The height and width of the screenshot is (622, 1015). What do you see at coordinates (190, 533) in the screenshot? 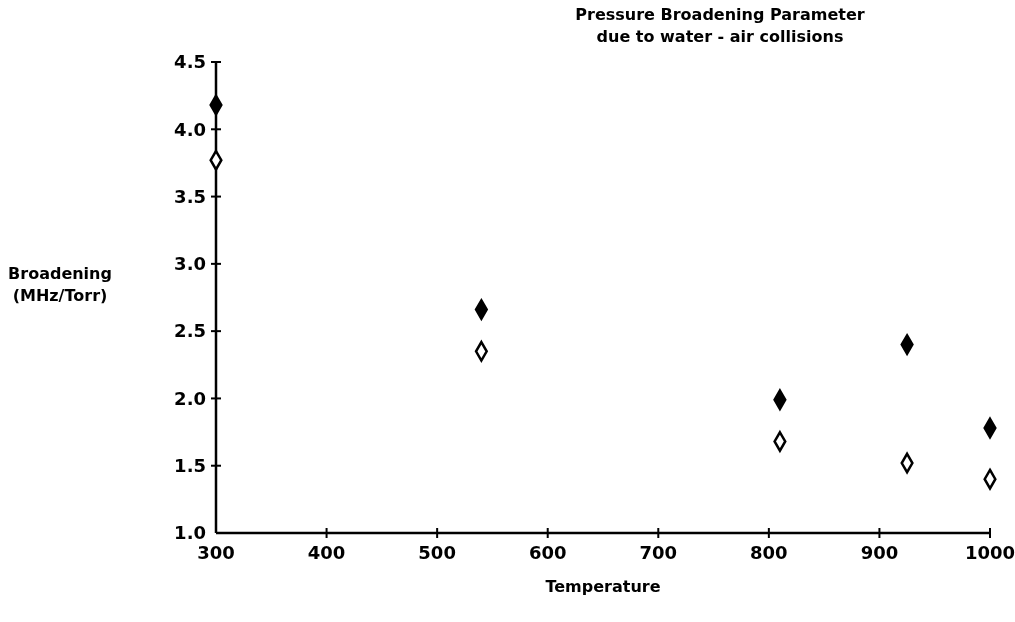
I see `y-tick-label: 1.0` at bounding box center [190, 533].